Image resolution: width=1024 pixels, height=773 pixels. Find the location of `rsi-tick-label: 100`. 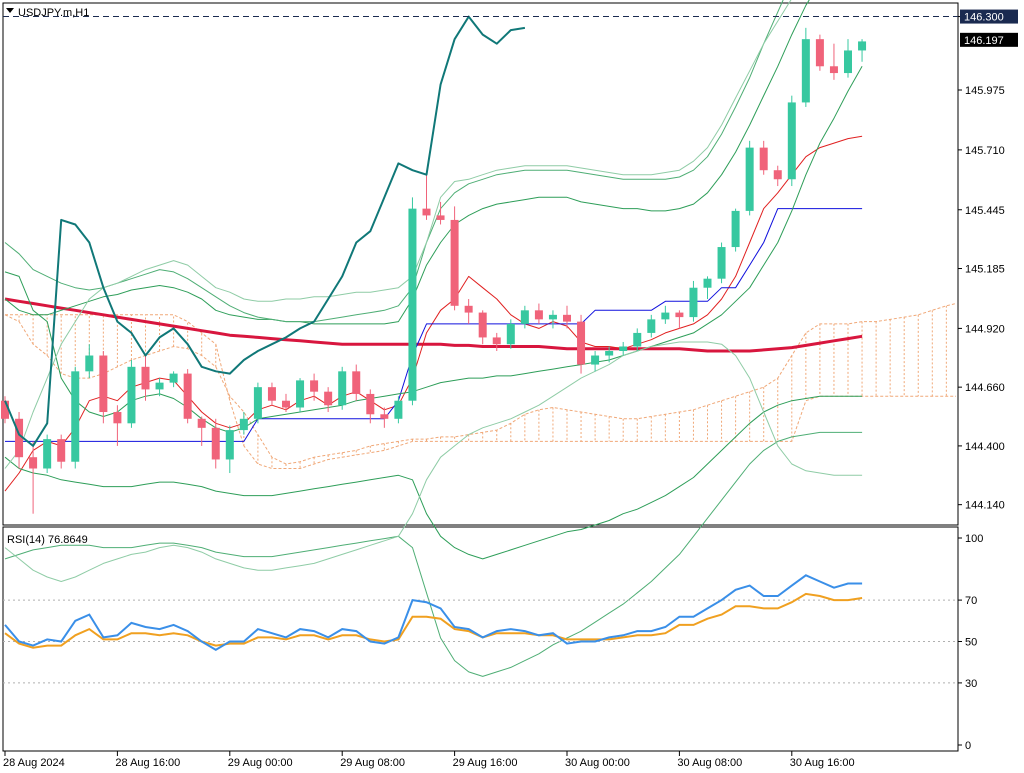

rsi-tick-label: 100 is located at coordinates (974, 539).